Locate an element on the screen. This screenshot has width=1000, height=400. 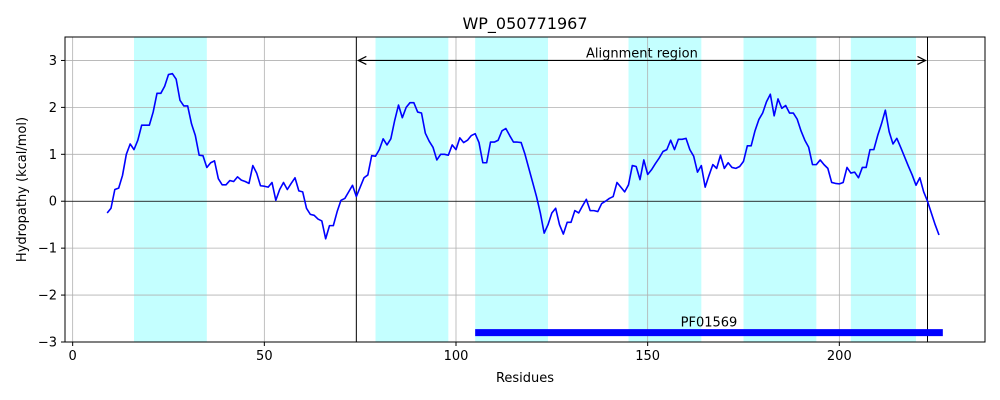
y-tick-label-1: 1 is located at coordinates (53, 155).